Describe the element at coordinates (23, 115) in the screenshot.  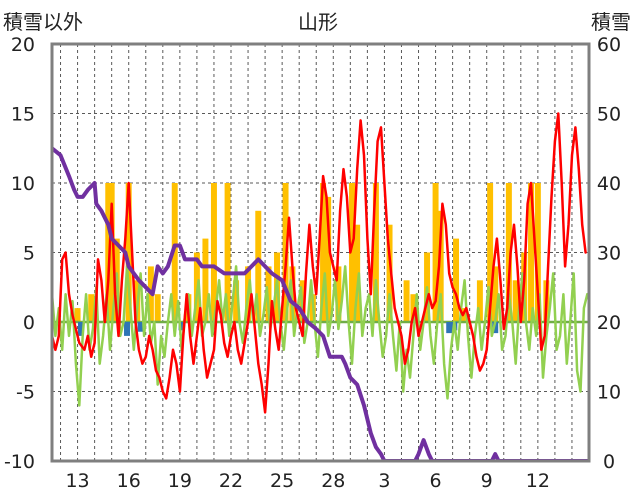
I see `left-tick-label: 15` at that location.